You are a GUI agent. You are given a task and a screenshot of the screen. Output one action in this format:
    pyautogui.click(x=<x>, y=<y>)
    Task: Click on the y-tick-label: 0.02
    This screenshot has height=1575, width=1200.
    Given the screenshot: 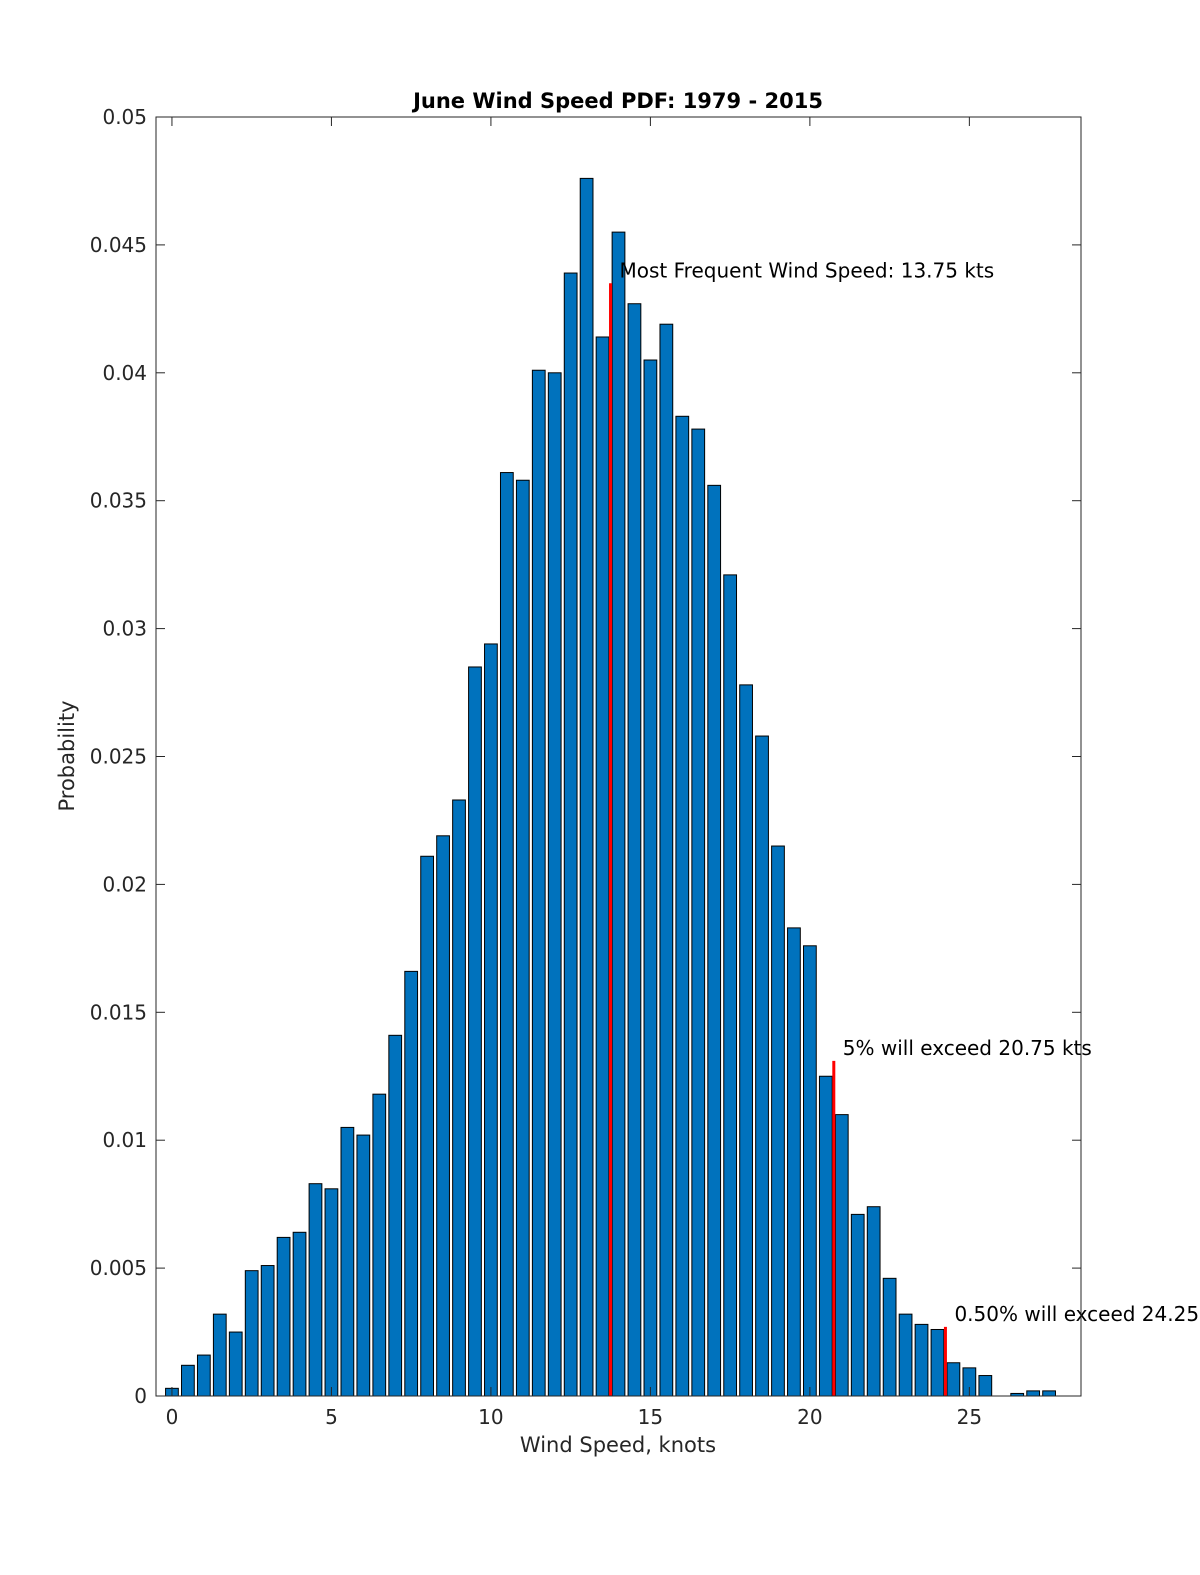 What is the action you would take?
    pyautogui.click(x=124, y=884)
    